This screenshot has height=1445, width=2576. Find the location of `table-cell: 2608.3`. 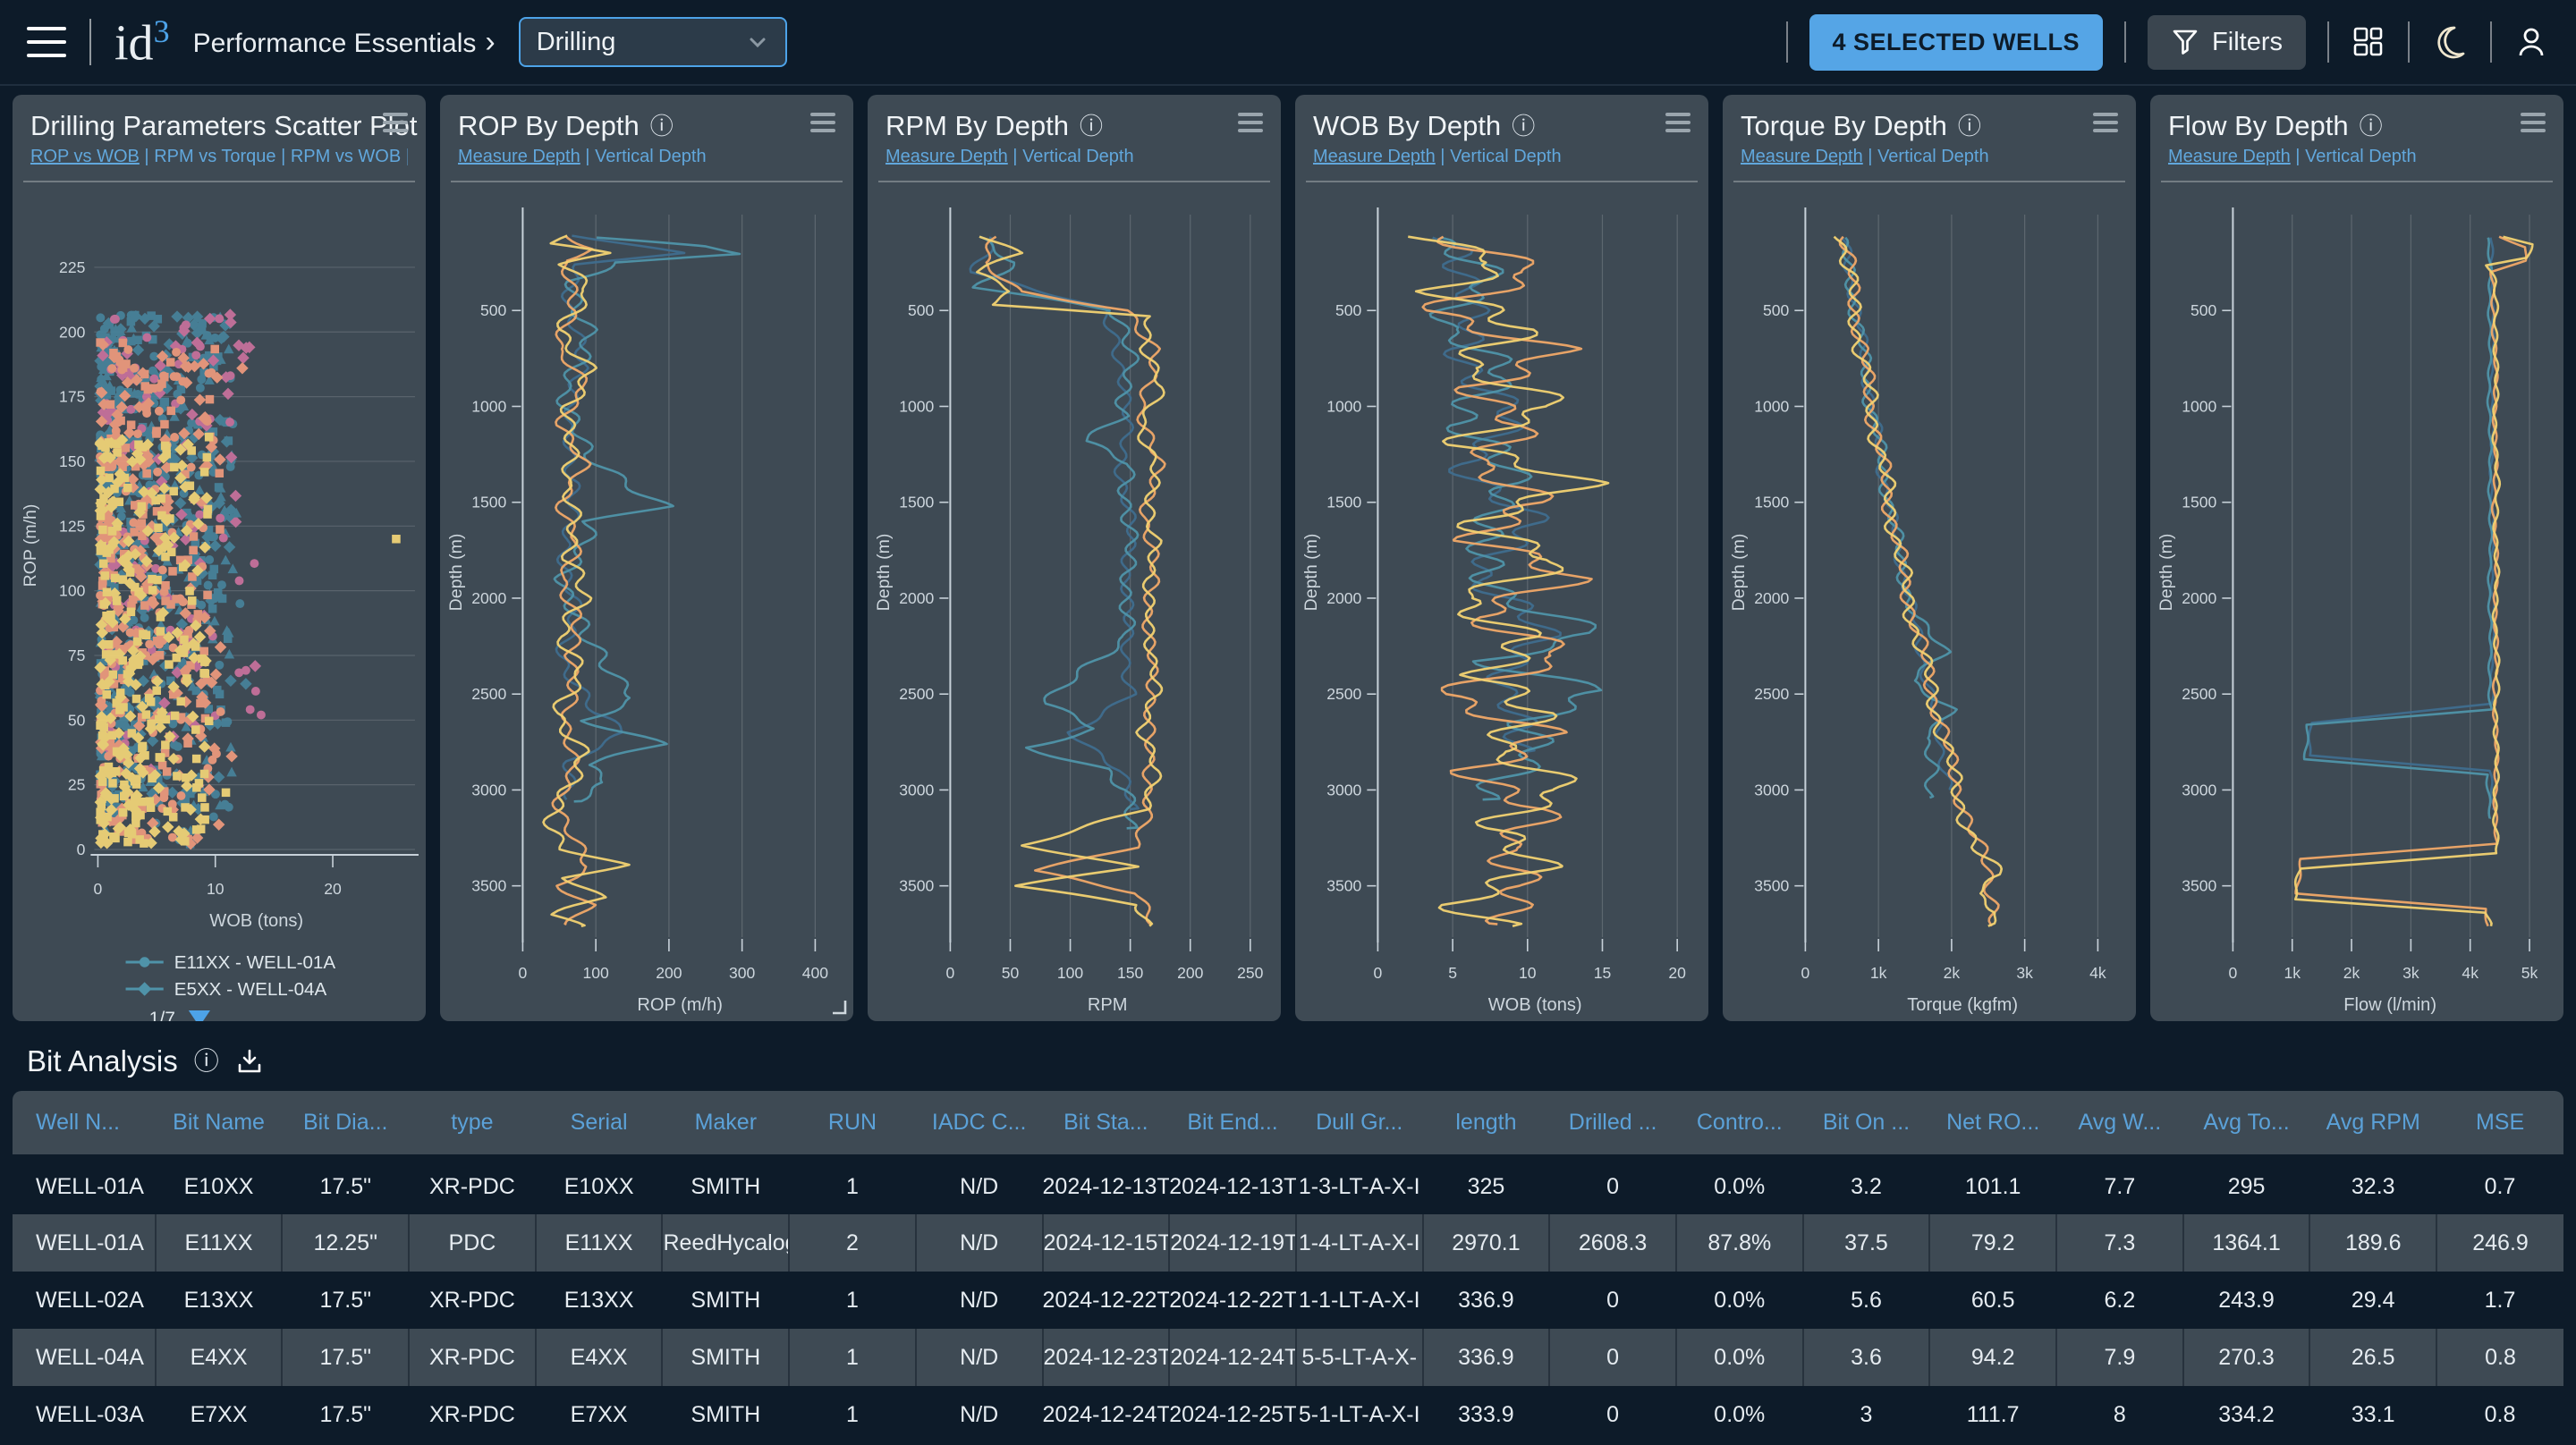

table-cell: 2608.3 is located at coordinates (1612, 1243).